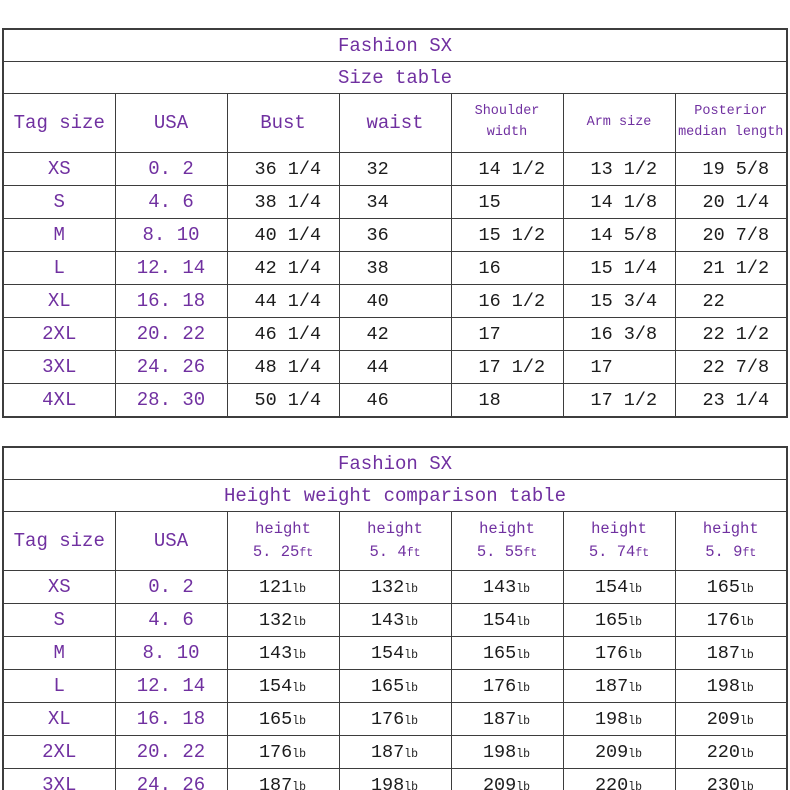  Describe the element at coordinates (59, 400) in the screenshot. I see `tag-size-cell: 4XL` at that location.